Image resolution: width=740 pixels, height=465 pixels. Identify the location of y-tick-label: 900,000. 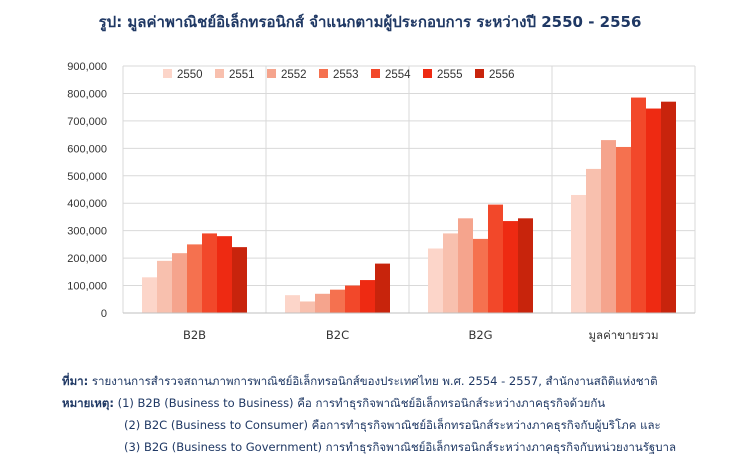
(87, 67).